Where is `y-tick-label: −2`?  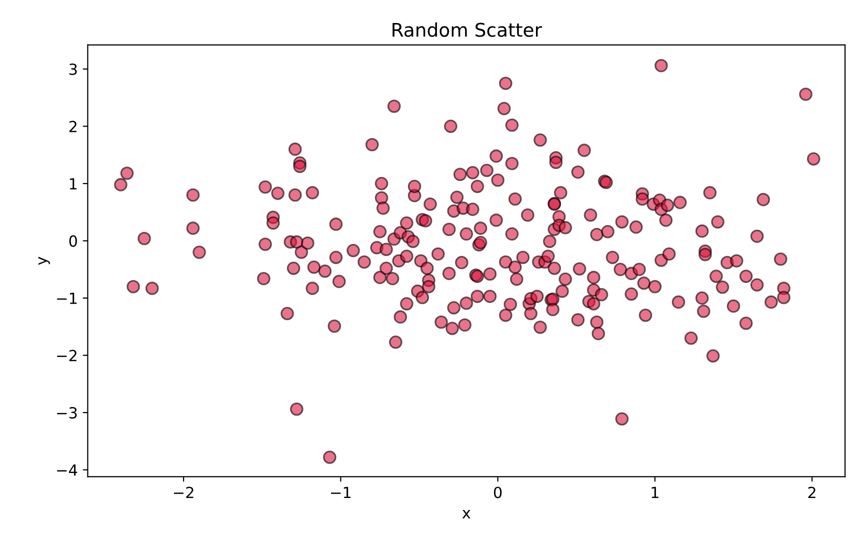
y-tick-label: −2 is located at coordinates (66, 356).